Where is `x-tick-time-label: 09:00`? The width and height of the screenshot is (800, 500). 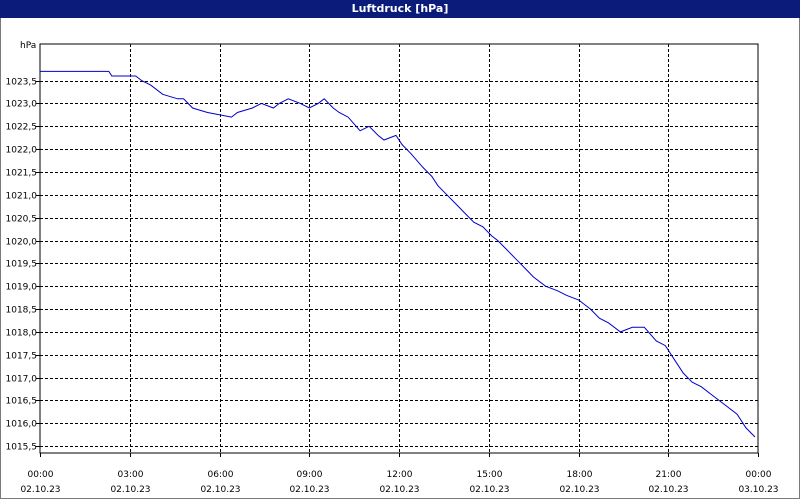
x-tick-time-label: 09:00 is located at coordinates (310, 475).